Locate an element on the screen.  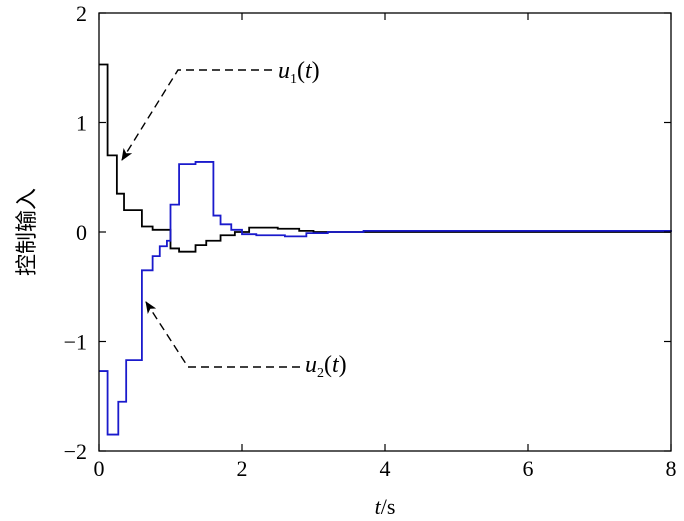
x-tick-label: 8 is located at coordinates (671, 468).